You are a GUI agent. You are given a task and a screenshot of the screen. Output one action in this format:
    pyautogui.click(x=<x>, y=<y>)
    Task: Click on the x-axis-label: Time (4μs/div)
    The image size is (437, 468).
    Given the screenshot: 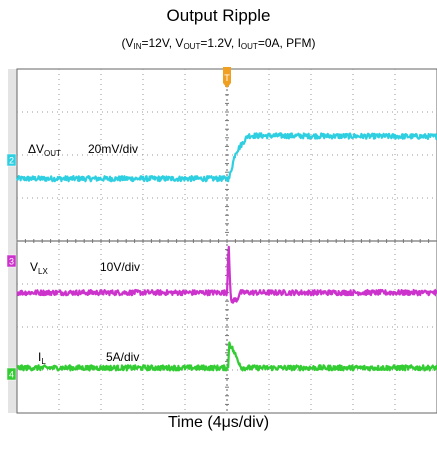 What is the action you would take?
    pyautogui.click(x=218, y=422)
    